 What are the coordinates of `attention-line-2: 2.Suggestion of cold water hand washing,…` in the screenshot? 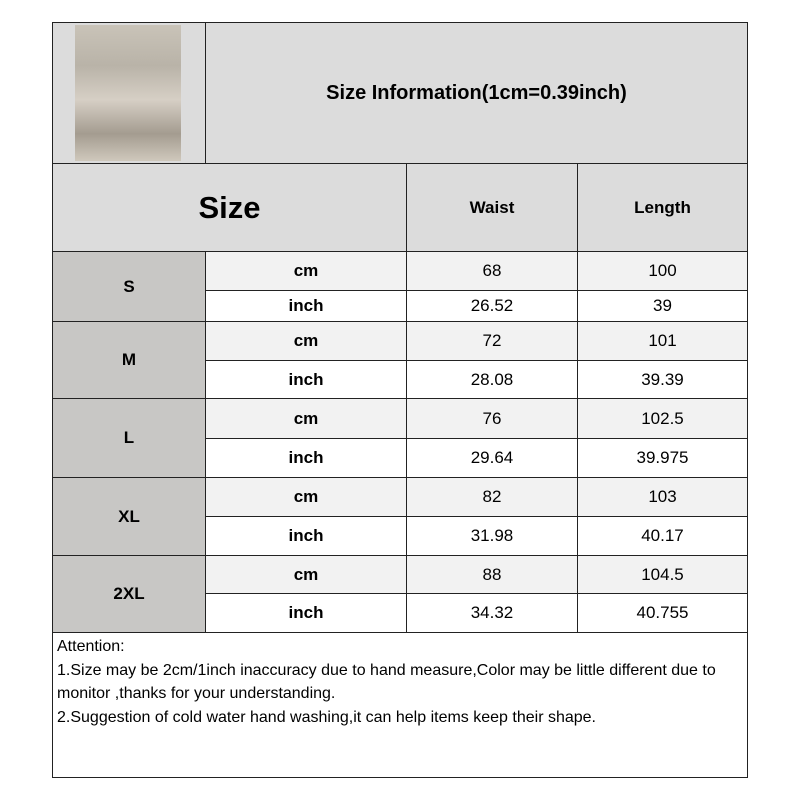 It's located at (326, 717).